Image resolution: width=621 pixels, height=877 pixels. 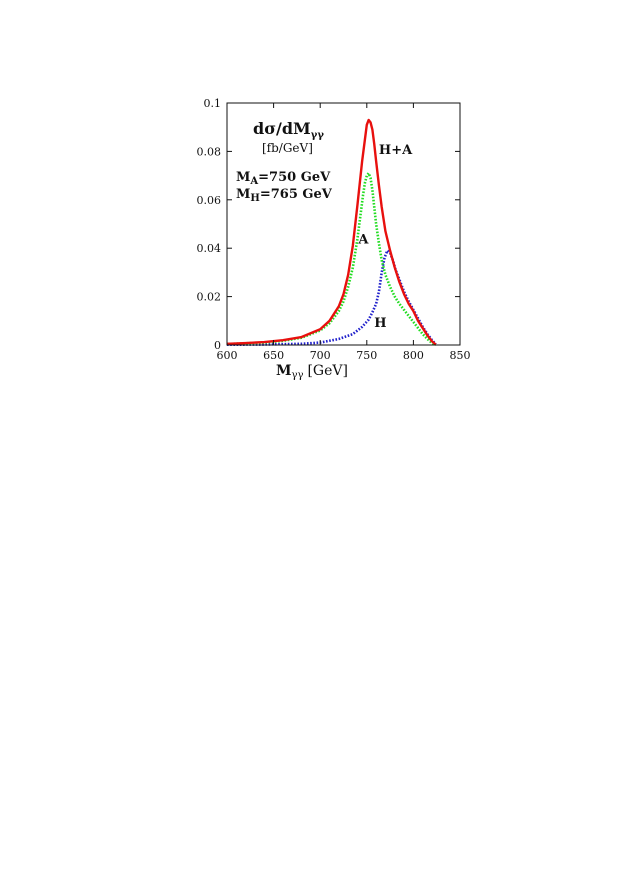 I want to click on tick-layer: 600 650 700 750 800 850 0 0.02 0.04 0.06 0.08 0.1, so click(x=334, y=229).